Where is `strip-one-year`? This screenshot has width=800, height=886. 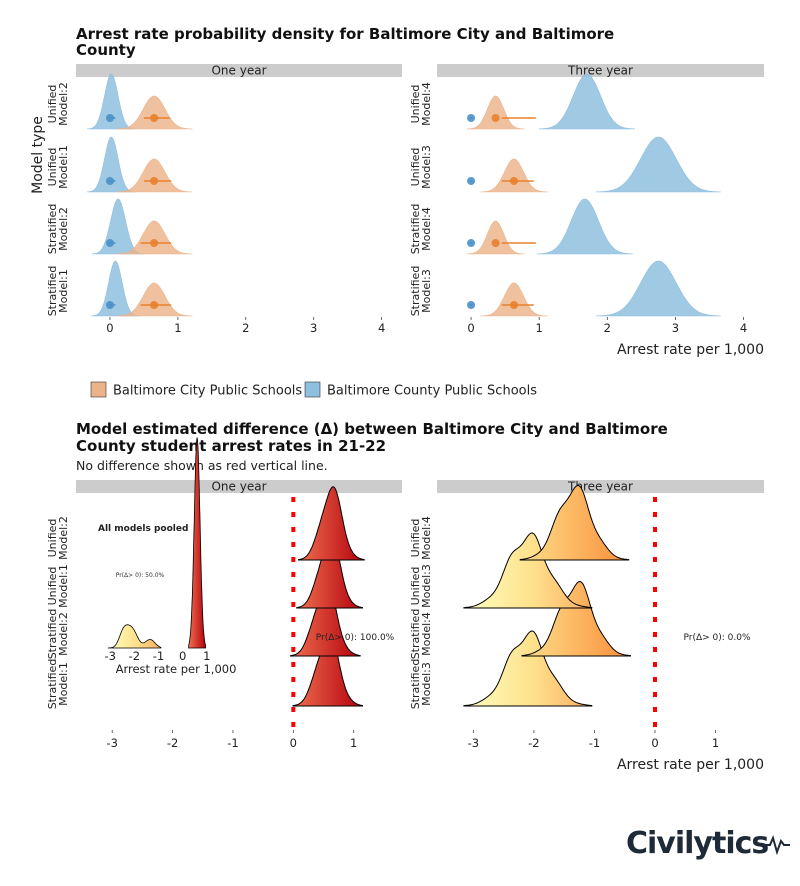
strip-one-year is located at coordinates (239, 486).